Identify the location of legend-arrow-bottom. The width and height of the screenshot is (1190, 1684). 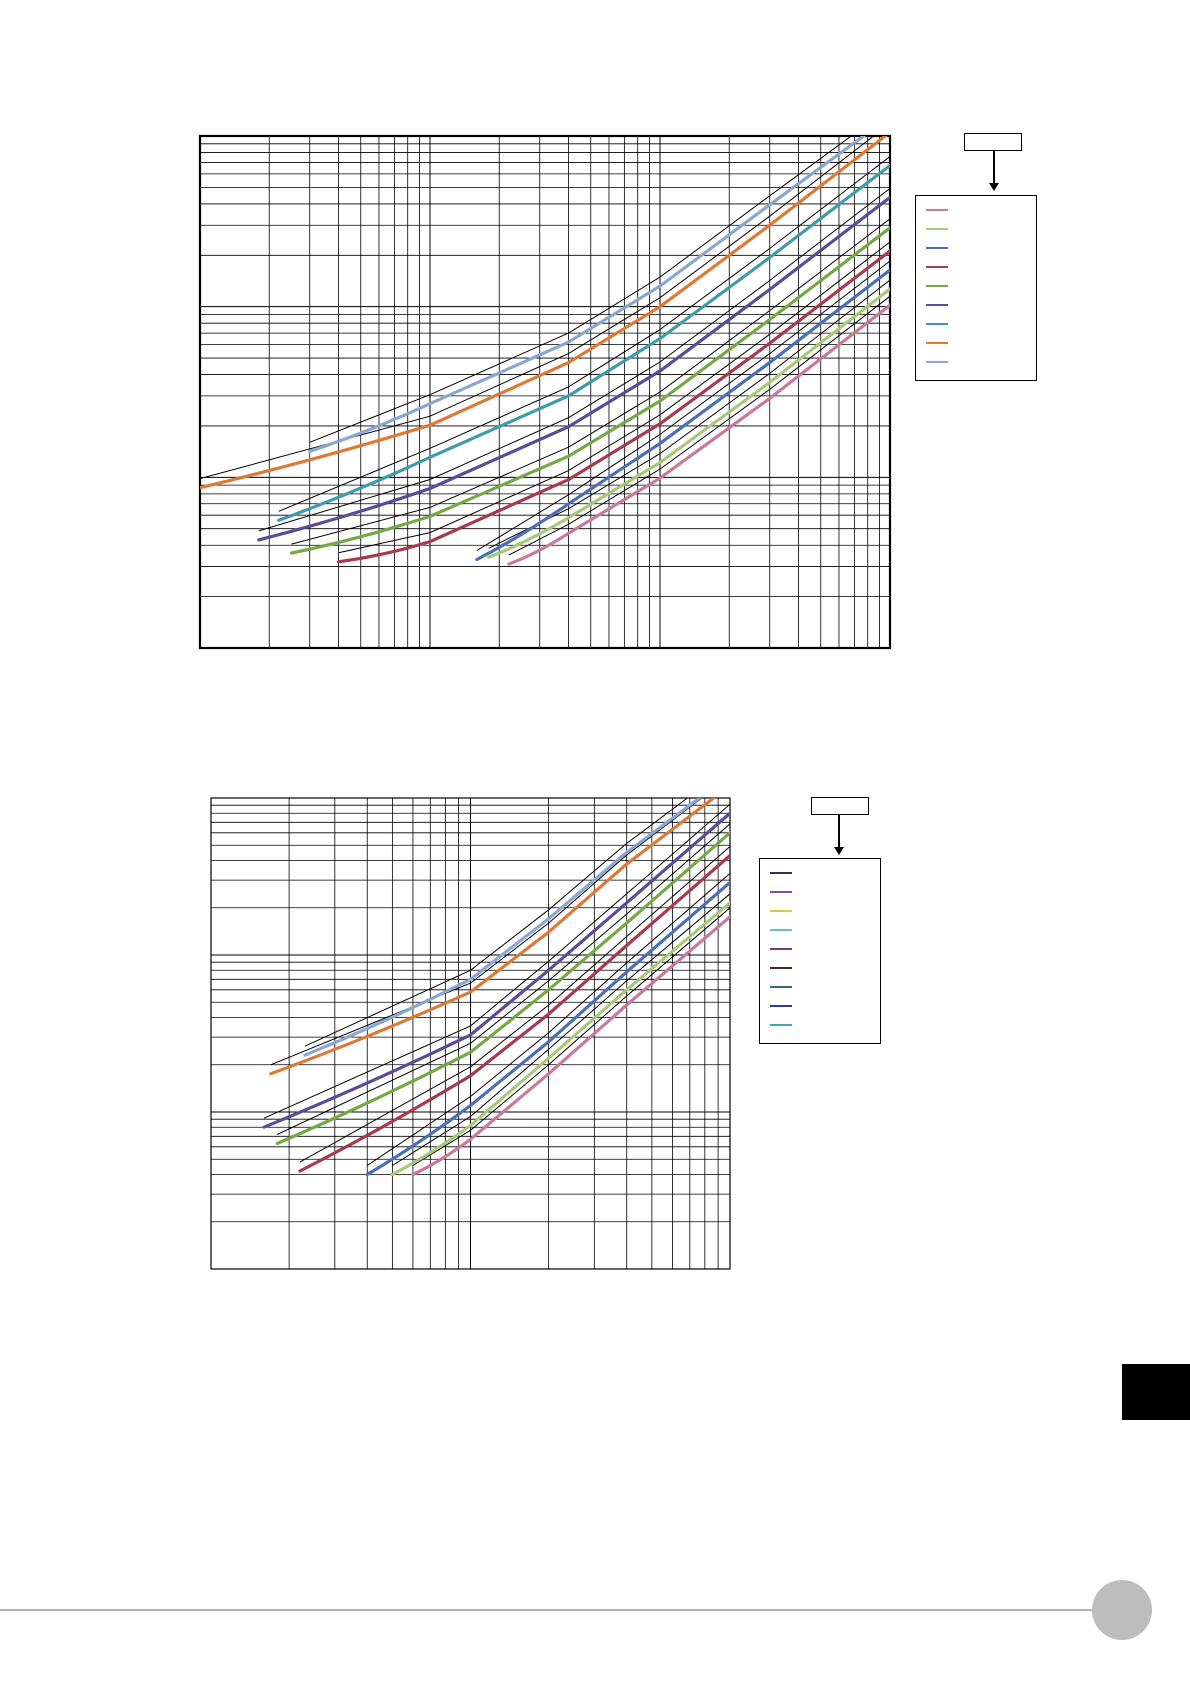
(839, 831).